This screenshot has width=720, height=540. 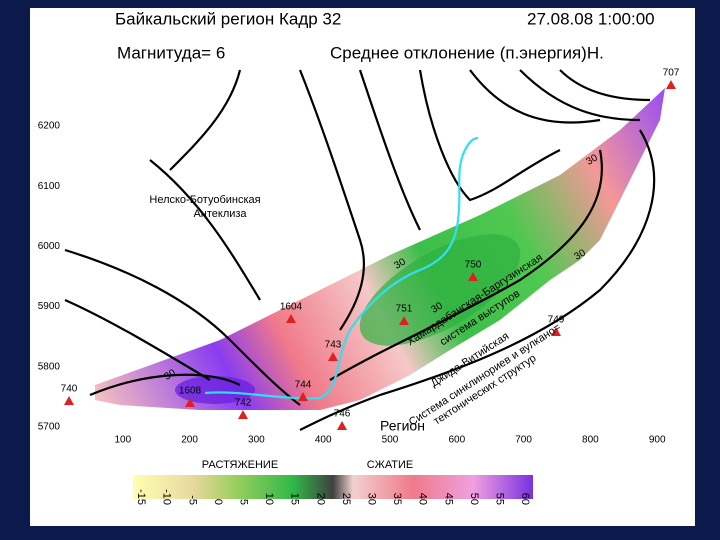 I want to click on y-tick-label: 6200, so click(x=49, y=126).